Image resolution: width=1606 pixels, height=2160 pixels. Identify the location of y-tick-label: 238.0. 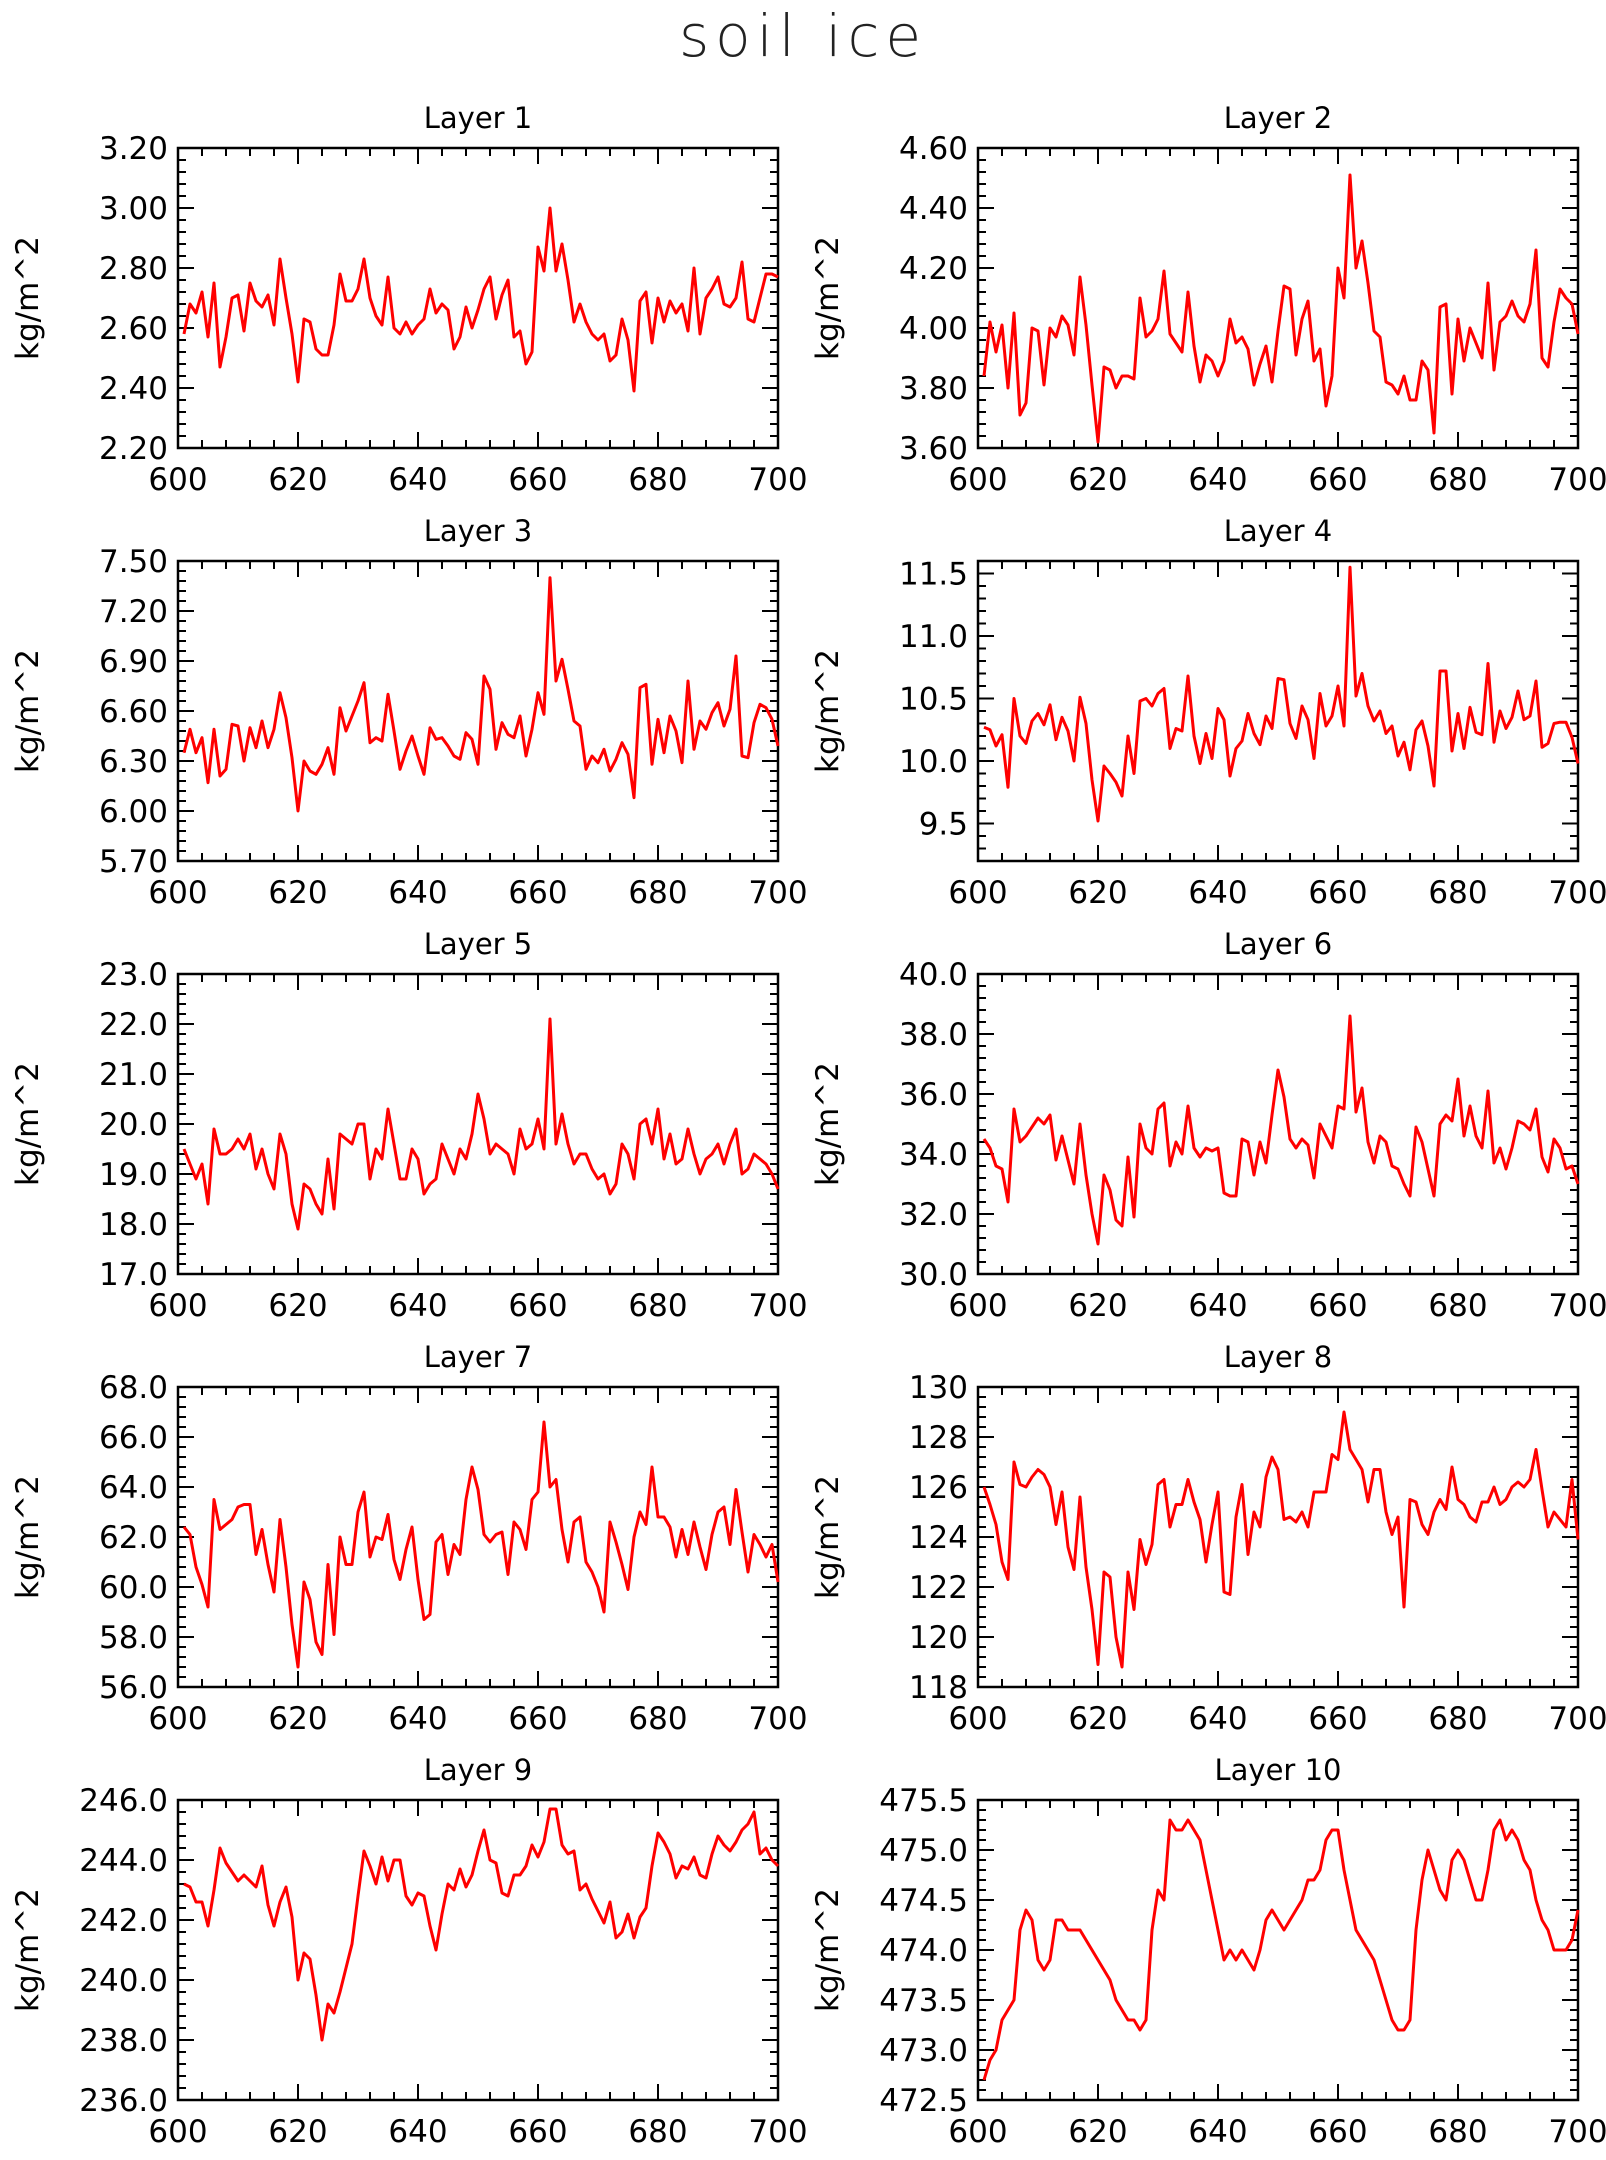
(123, 2041).